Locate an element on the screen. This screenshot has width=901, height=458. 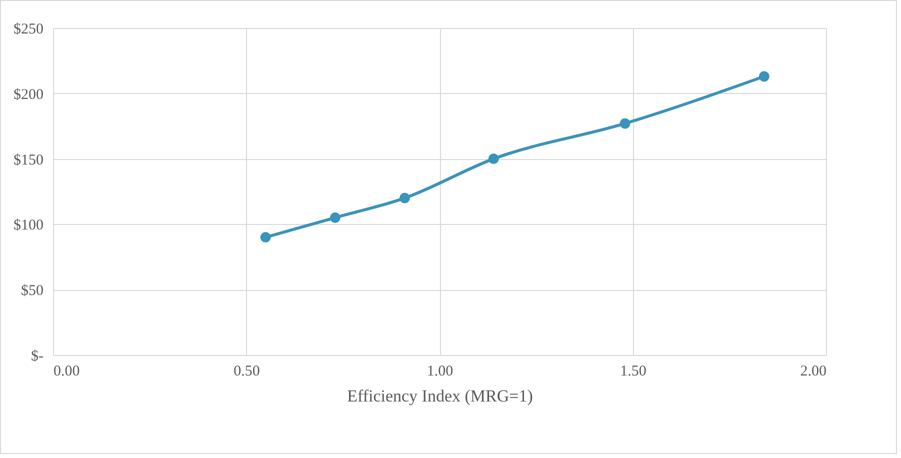
y-tick-label: $150 is located at coordinates (29, 160).